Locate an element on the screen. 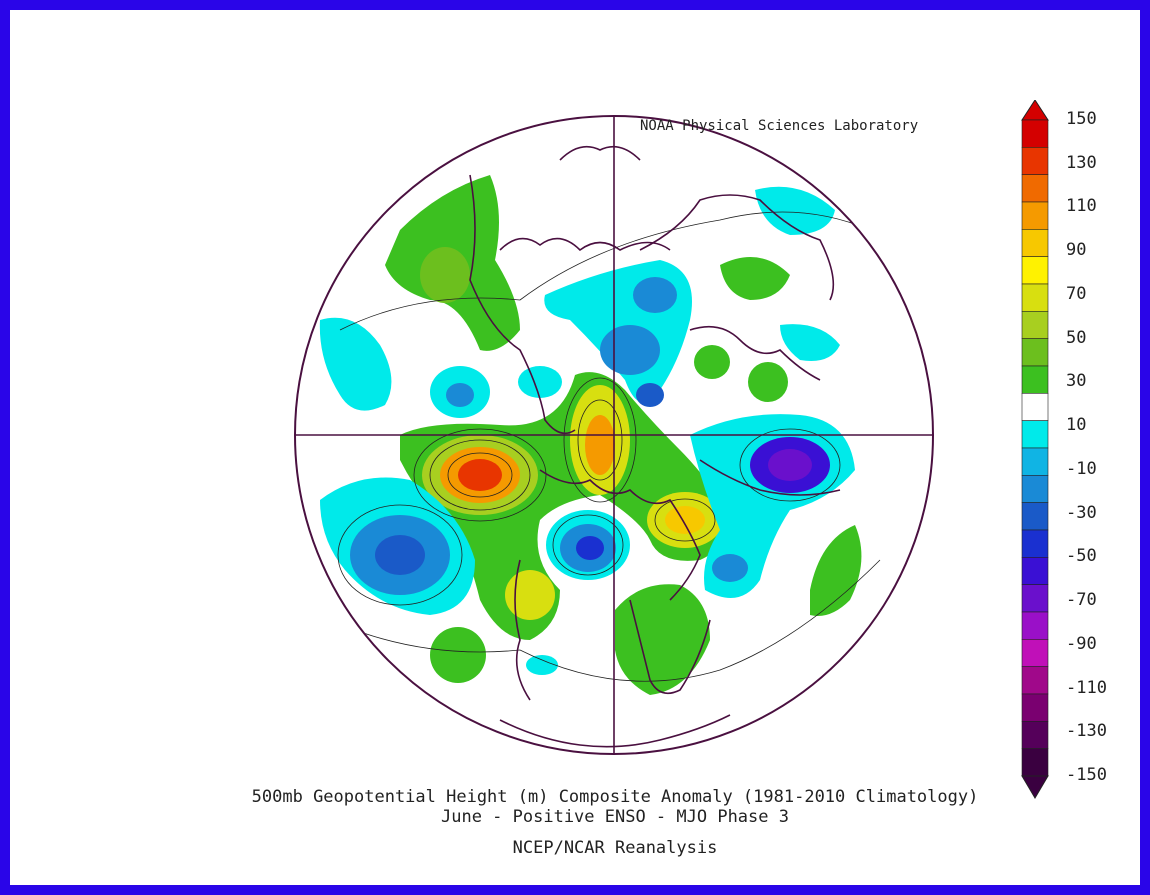 Image resolution: width=1150 pixels, height=895 pixels. colorbar-label: -110 is located at coordinates (1086, 687).